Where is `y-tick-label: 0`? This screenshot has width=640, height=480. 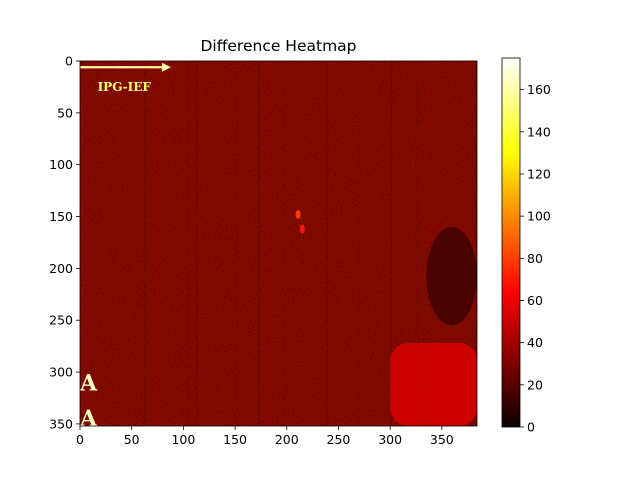 y-tick-label: 0 is located at coordinates (69, 61).